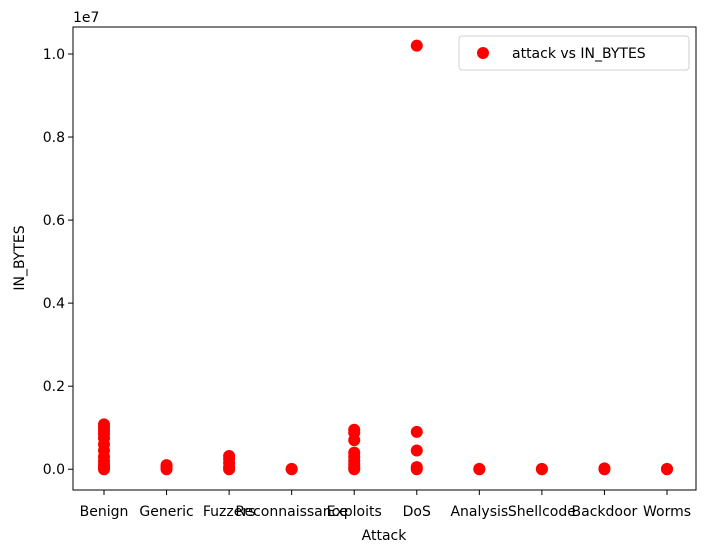 The image size is (707, 552). What do you see at coordinates (54, 221) in the screenshot?
I see `y-tick-label: 0.6` at bounding box center [54, 221].